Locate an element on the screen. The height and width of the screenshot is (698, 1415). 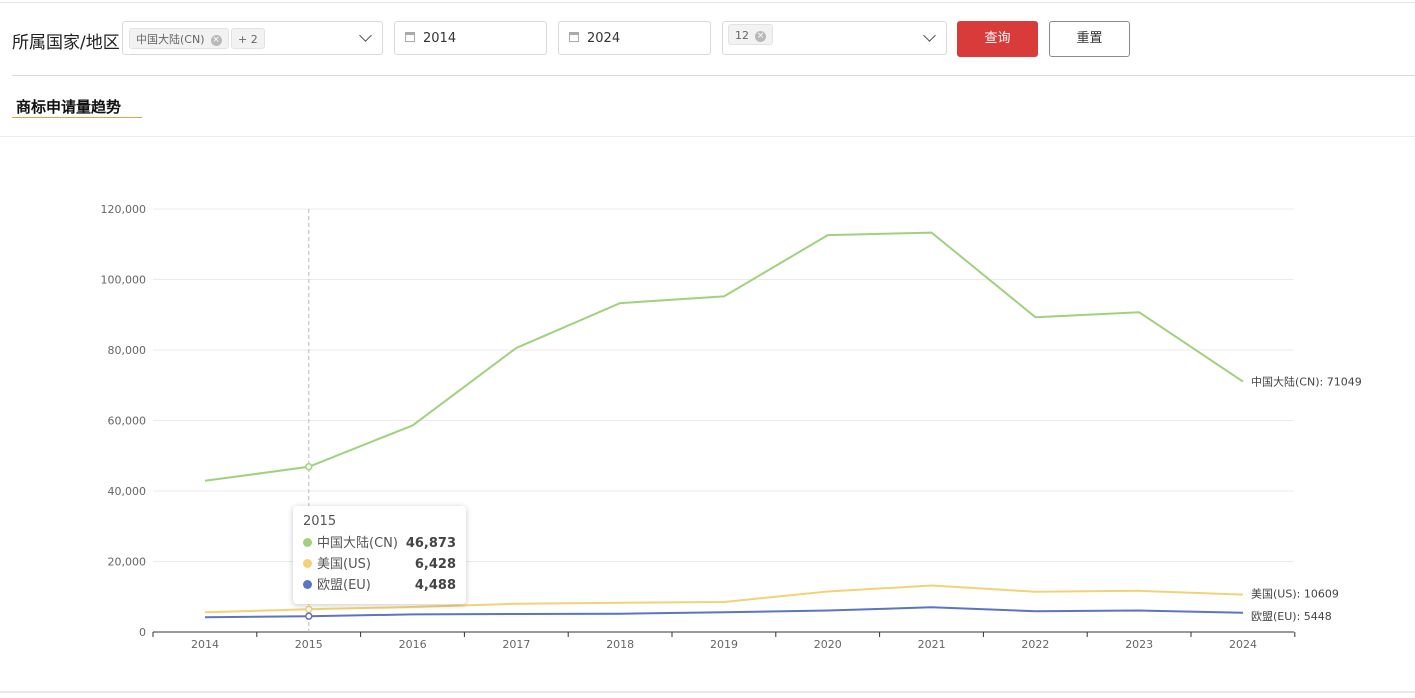
region-tag-more: + 2 is located at coordinates (248, 38).